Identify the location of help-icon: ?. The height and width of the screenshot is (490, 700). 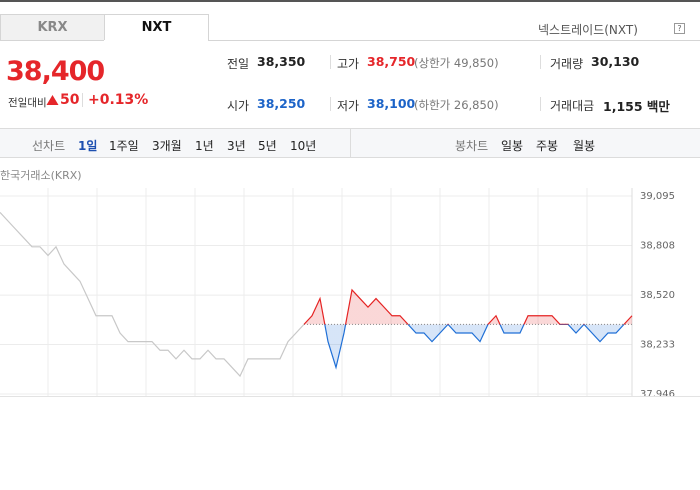
(679, 28).